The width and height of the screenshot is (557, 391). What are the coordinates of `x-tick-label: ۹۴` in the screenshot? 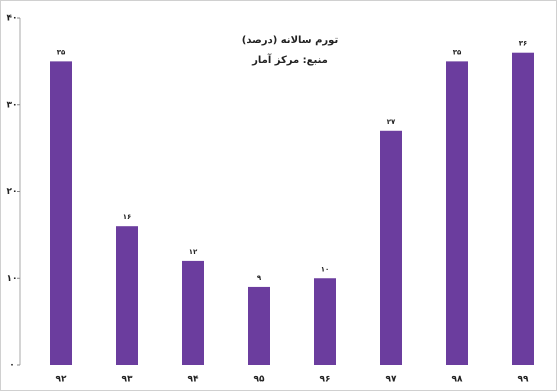 It's located at (193, 380).